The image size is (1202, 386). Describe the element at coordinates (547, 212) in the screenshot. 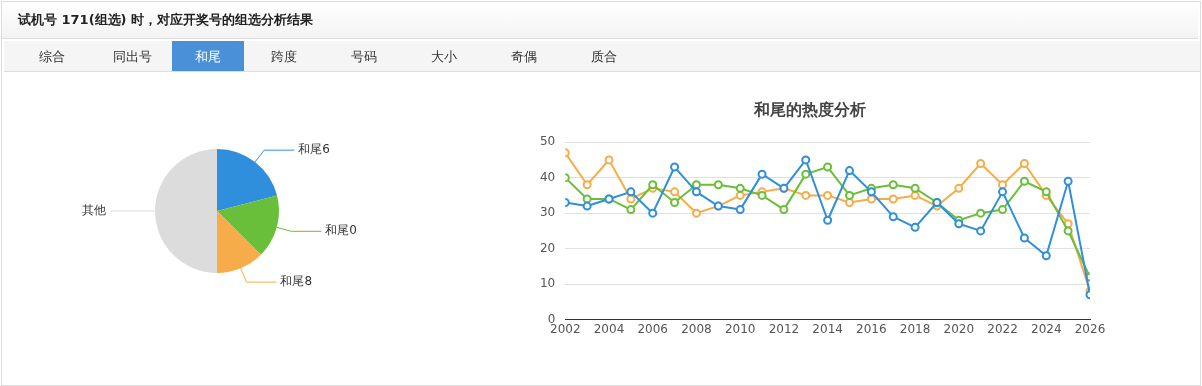

I see `y-tick-label: 30` at that location.